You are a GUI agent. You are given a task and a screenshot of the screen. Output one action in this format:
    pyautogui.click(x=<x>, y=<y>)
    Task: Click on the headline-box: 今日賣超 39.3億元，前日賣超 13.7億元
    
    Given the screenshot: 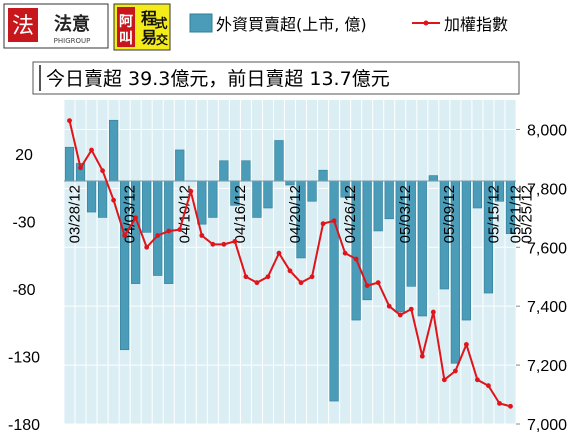 What is the action you would take?
    pyautogui.click(x=276, y=78)
    